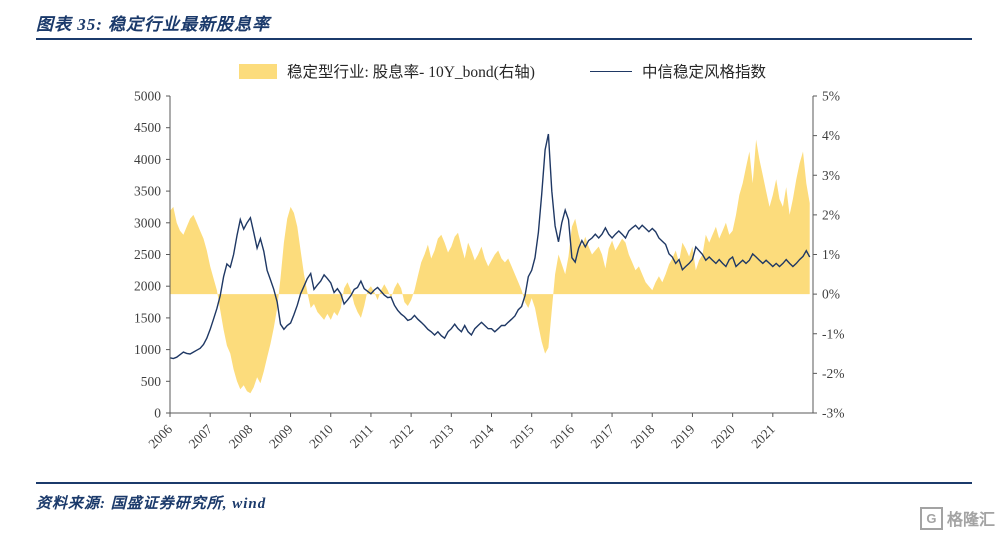 Image resolution: width=1005 pixels, height=541 pixels. I want to click on left-axis-label: 500, so click(151, 381).